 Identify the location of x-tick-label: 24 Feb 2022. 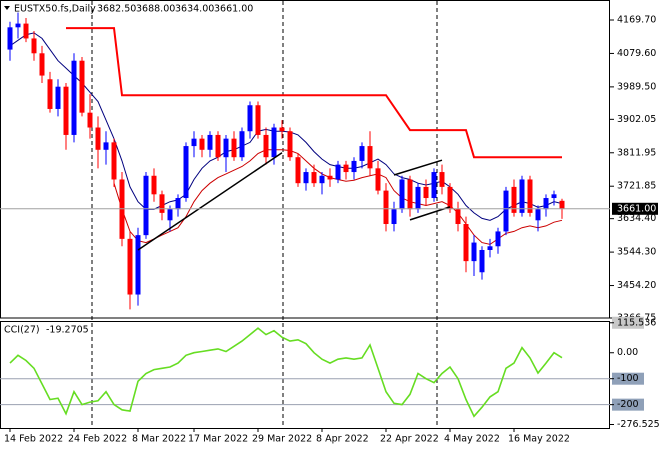
(97, 439).